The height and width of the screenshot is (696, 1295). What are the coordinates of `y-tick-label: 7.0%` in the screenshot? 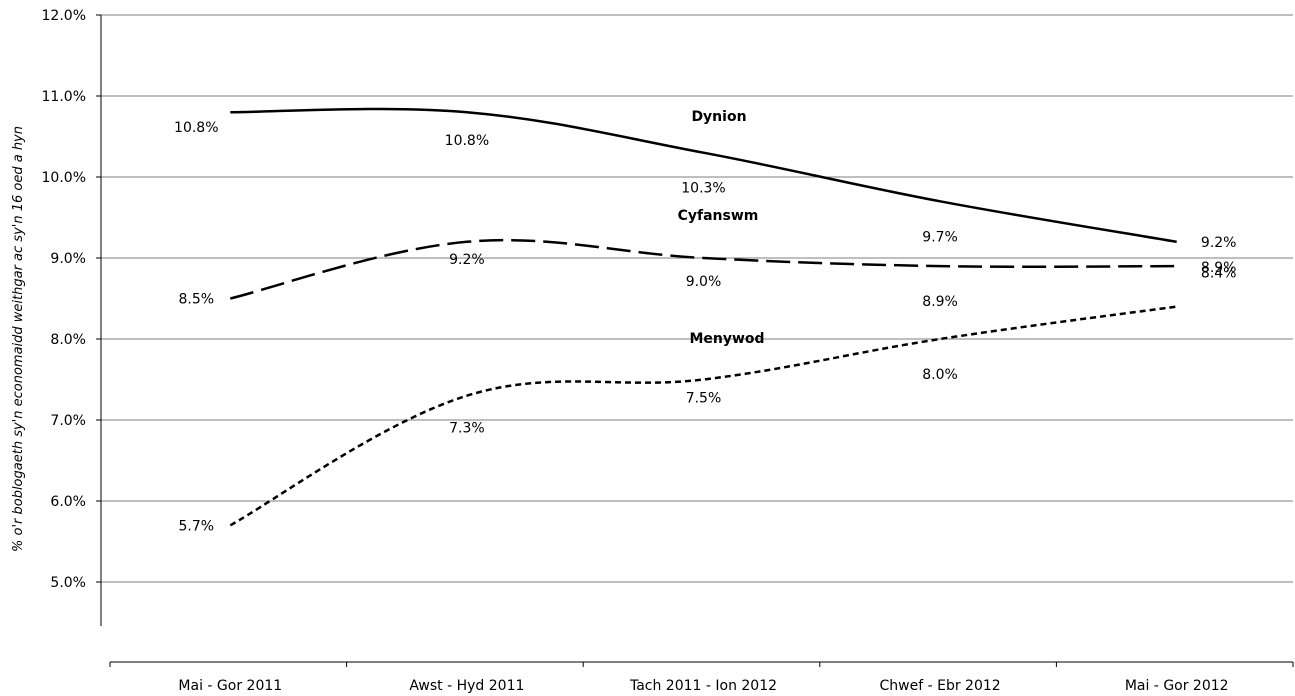 It's located at (68, 421).